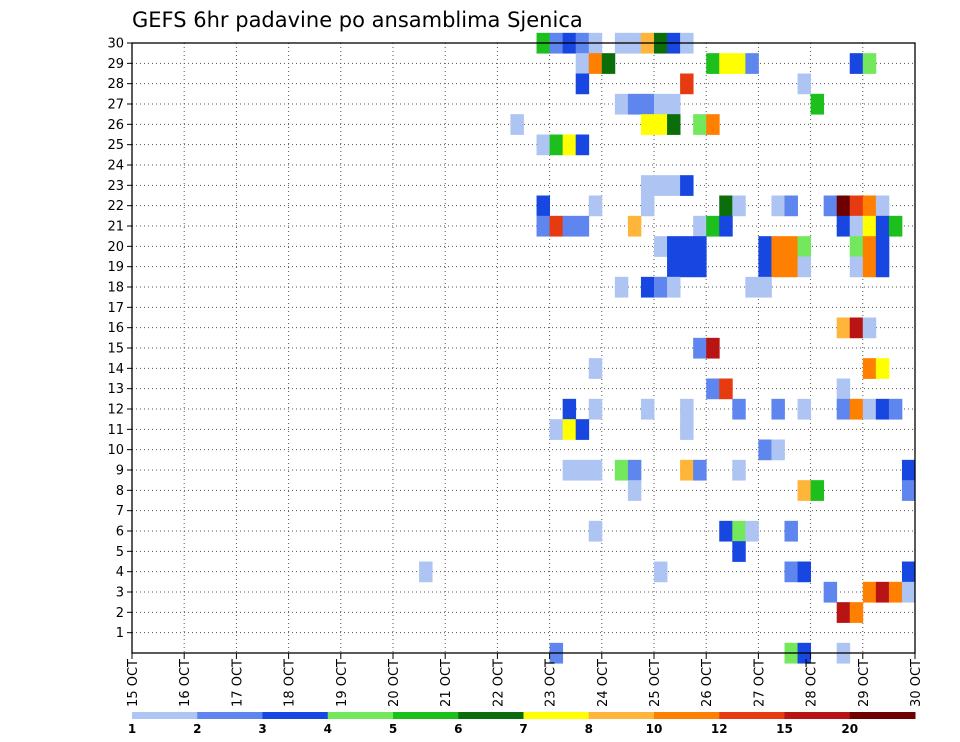  Describe the element at coordinates (357, 20) in the screenshot. I see `chart-title: GEFS 6hr padavine po ansamblima Sjenica` at that location.